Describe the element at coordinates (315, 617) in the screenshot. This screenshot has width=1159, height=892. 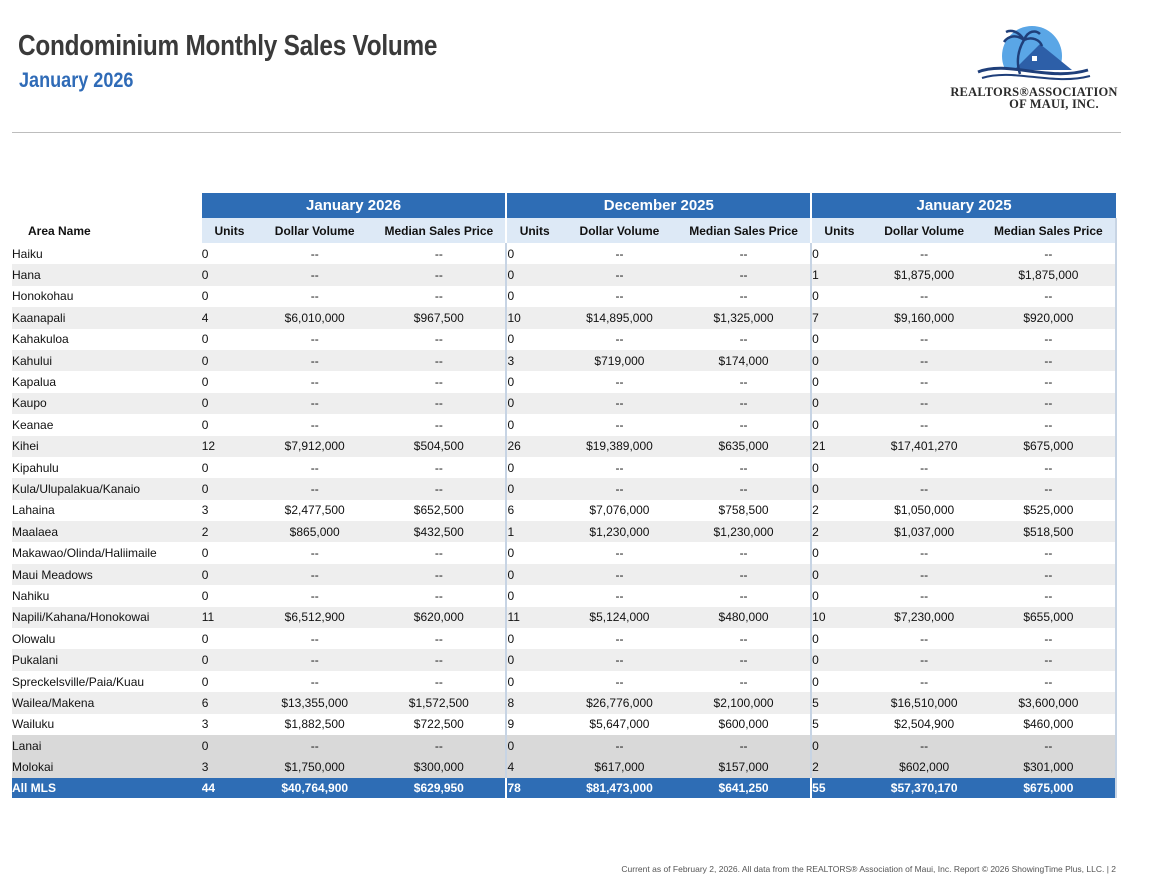
I see `dollar-volume-cell: $6,512,900` at that location.